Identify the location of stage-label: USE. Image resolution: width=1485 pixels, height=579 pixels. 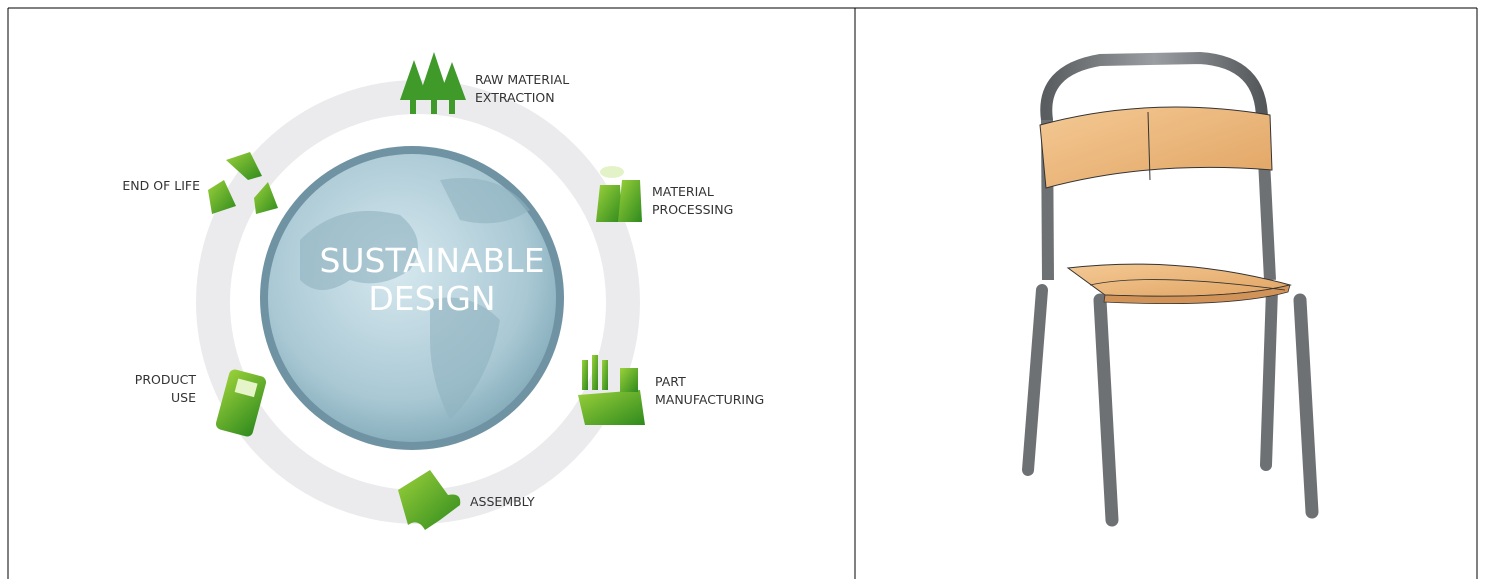
(183, 397).